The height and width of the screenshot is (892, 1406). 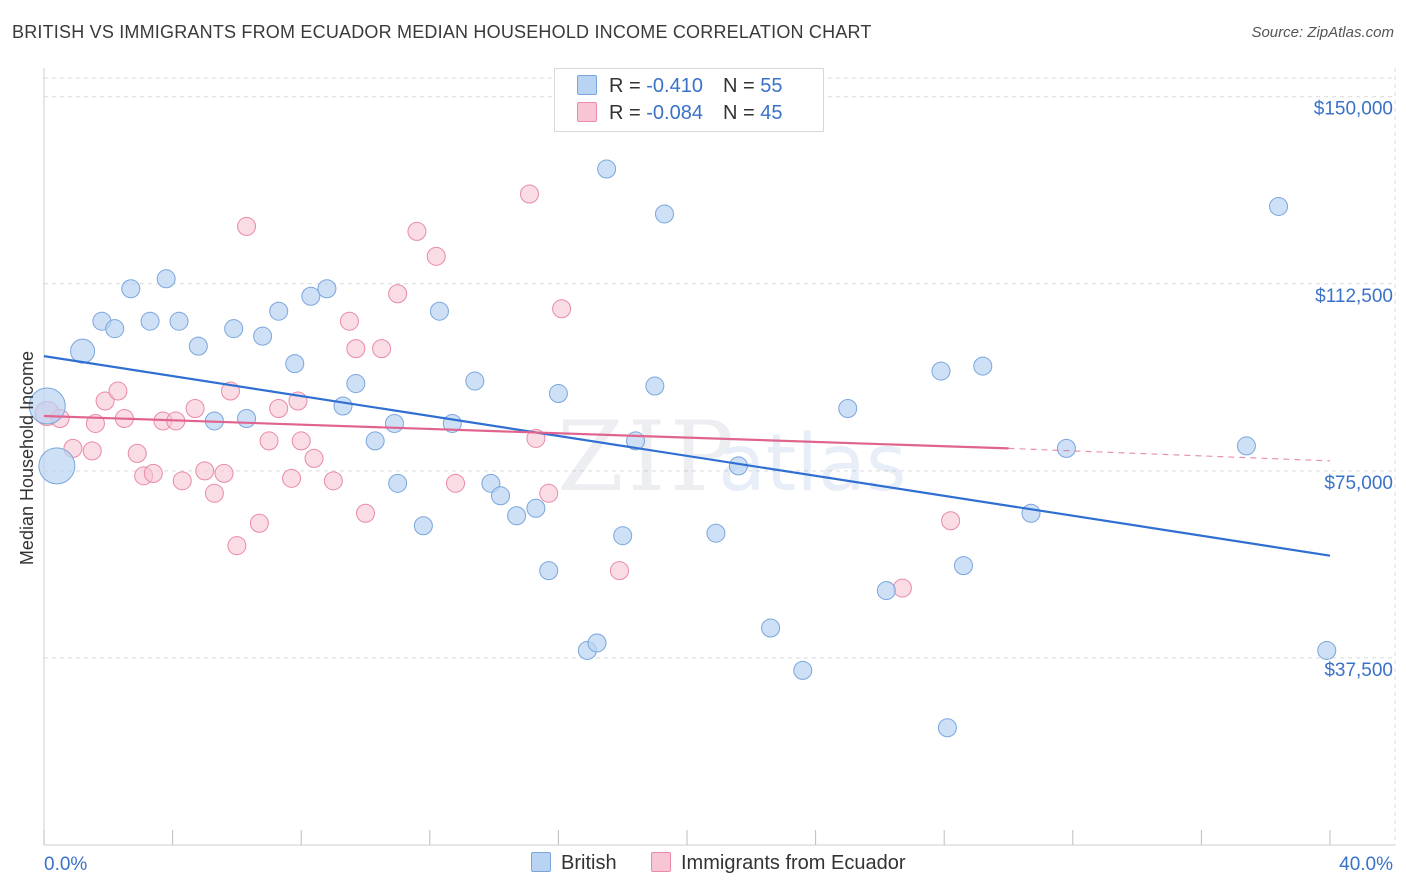 I want to click on british-legend-swatch, so click(x=541, y=862).